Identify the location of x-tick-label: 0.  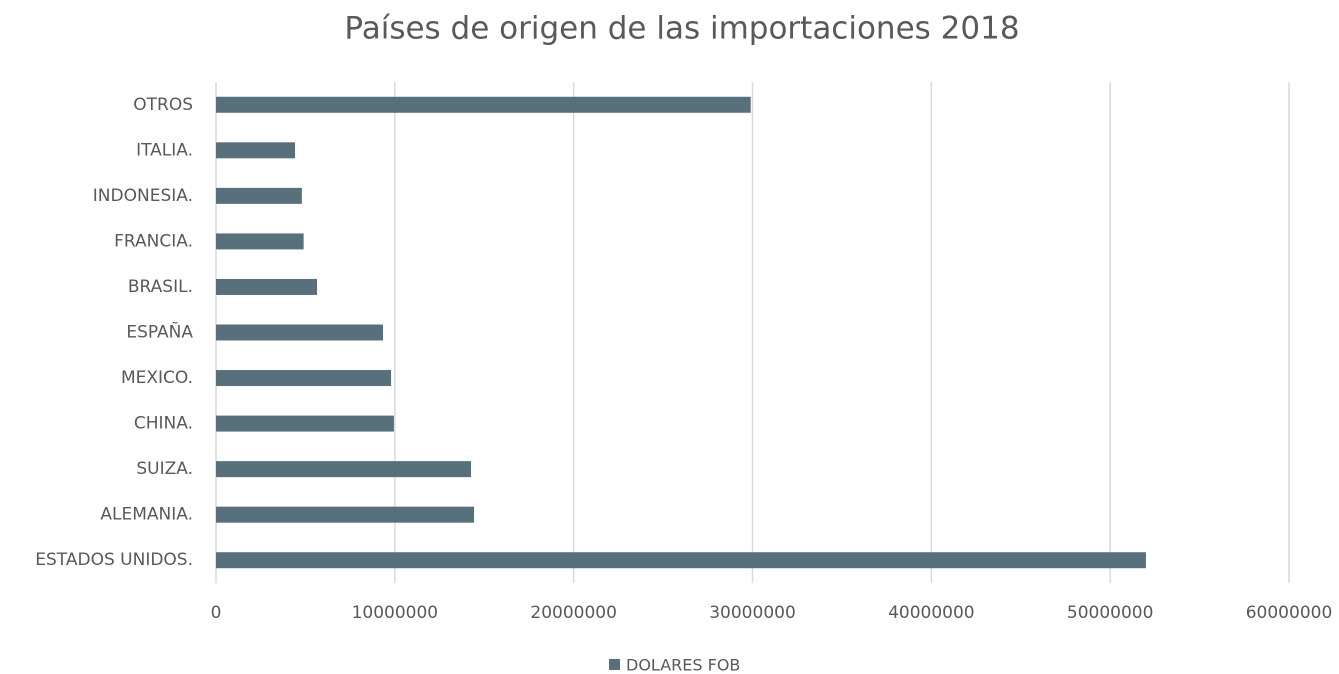
(216, 613).